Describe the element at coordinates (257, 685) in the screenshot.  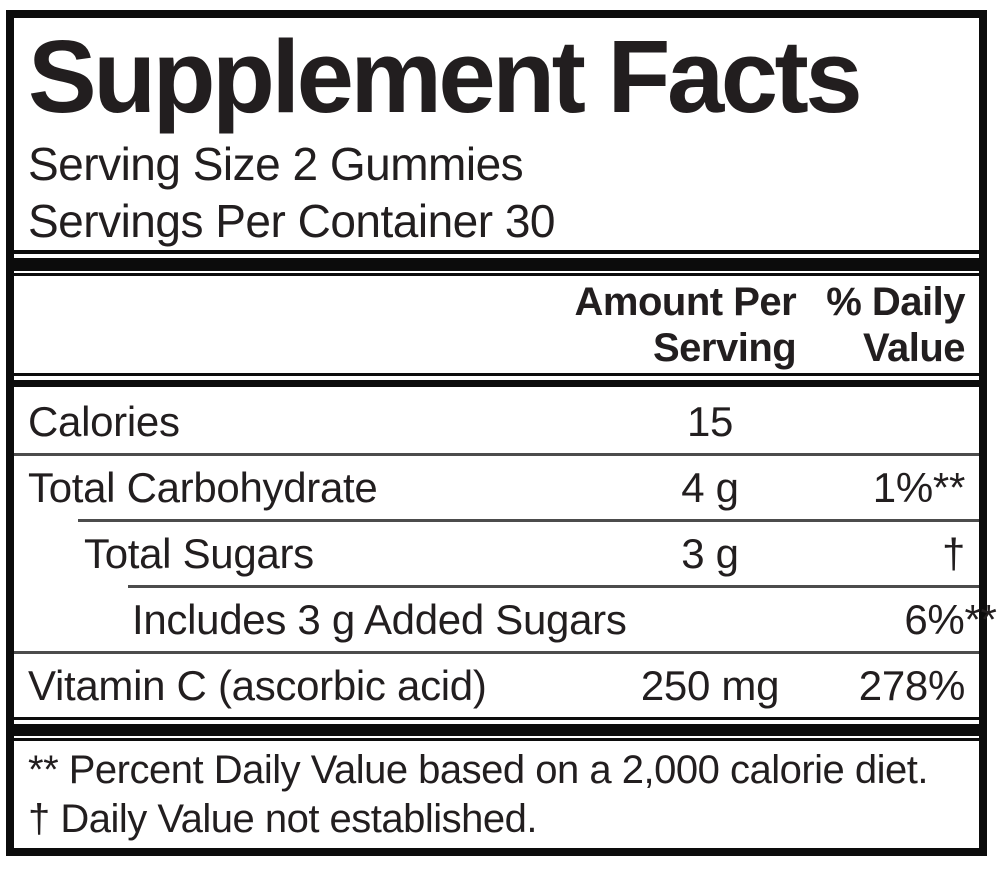
I see `nutrient-name: Vitamin C (ascorbic acid)` at that location.